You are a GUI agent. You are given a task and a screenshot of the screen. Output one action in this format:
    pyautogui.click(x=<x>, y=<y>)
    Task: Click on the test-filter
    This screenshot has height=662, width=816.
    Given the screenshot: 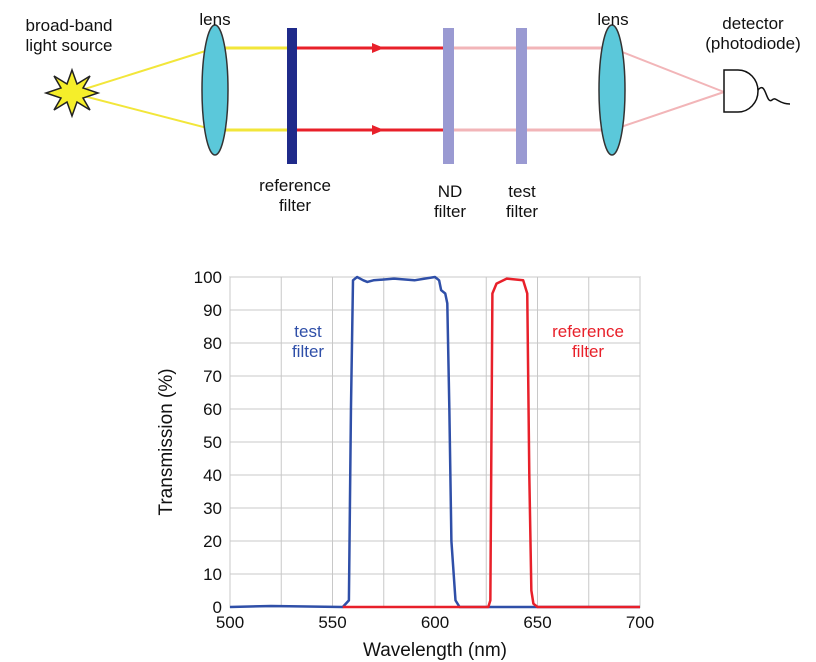 What is the action you would take?
    pyautogui.click(x=521, y=96)
    